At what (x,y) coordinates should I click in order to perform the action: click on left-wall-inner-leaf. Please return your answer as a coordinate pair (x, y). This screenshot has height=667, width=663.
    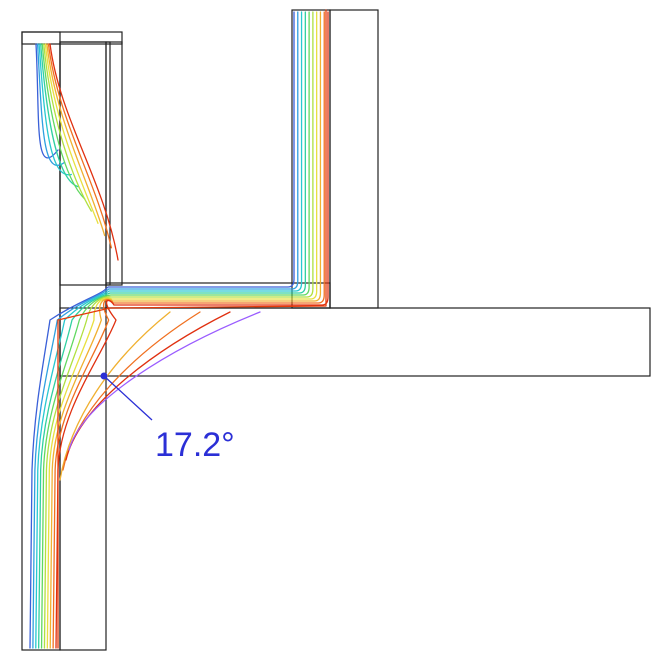
    Looking at the image, I should click on (83, 346).